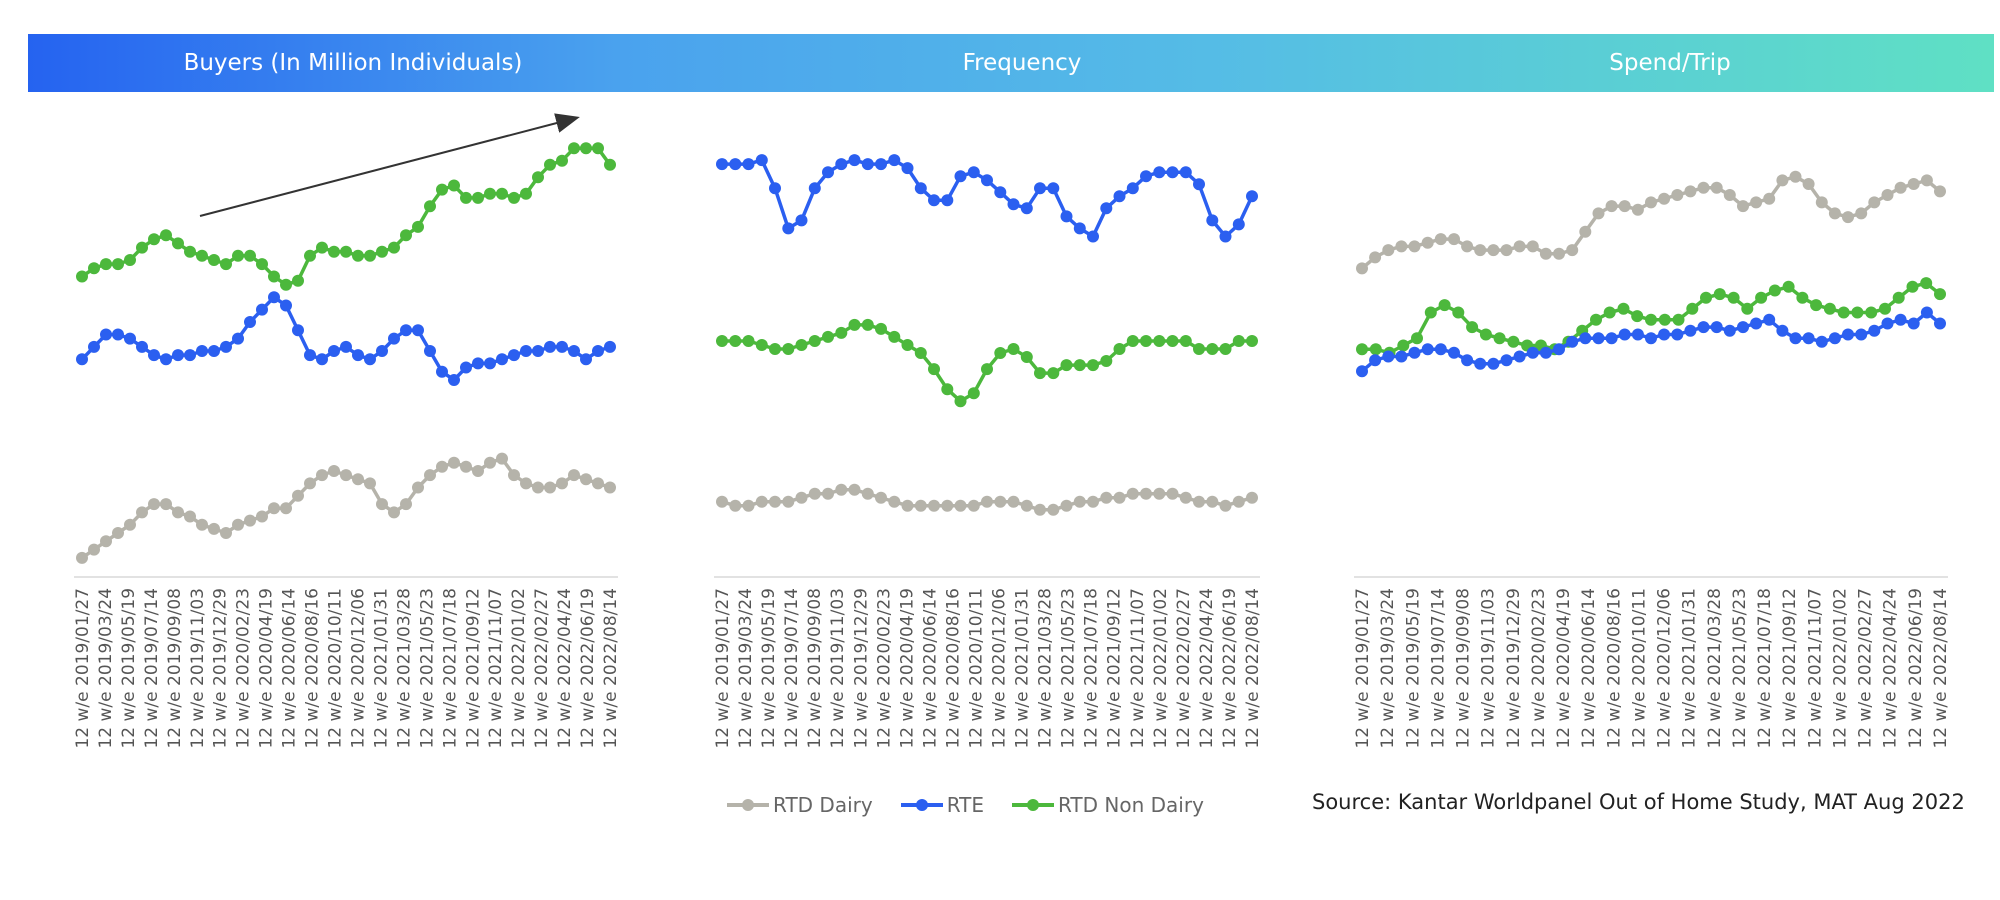 The image size is (2000, 900). What do you see at coordinates (987, 198) in the screenshot?
I see `series-rte` at bounding box center [987, 198].